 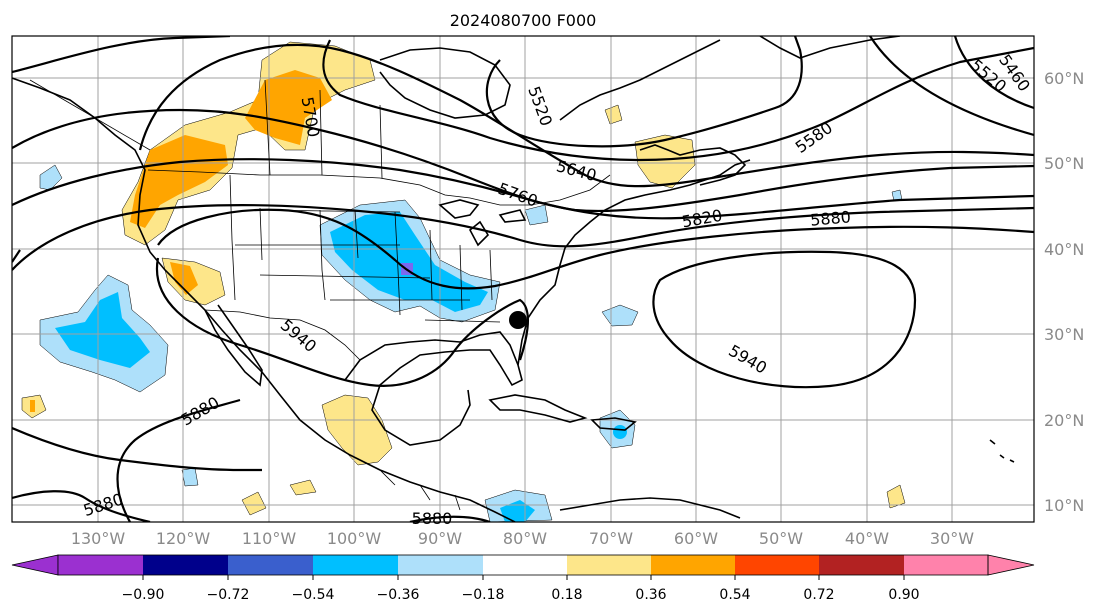 I want to click on us-mexico-border, so click(x=282, y=335).